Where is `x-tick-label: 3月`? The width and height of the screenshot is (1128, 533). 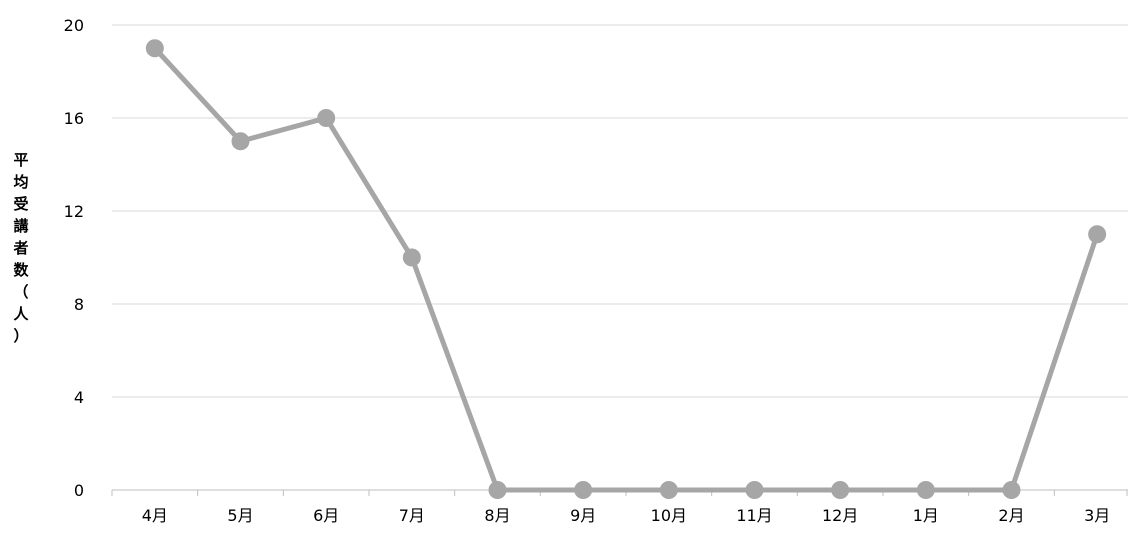
x-tick-label: 3月 is located at coordinates (1097, 515).